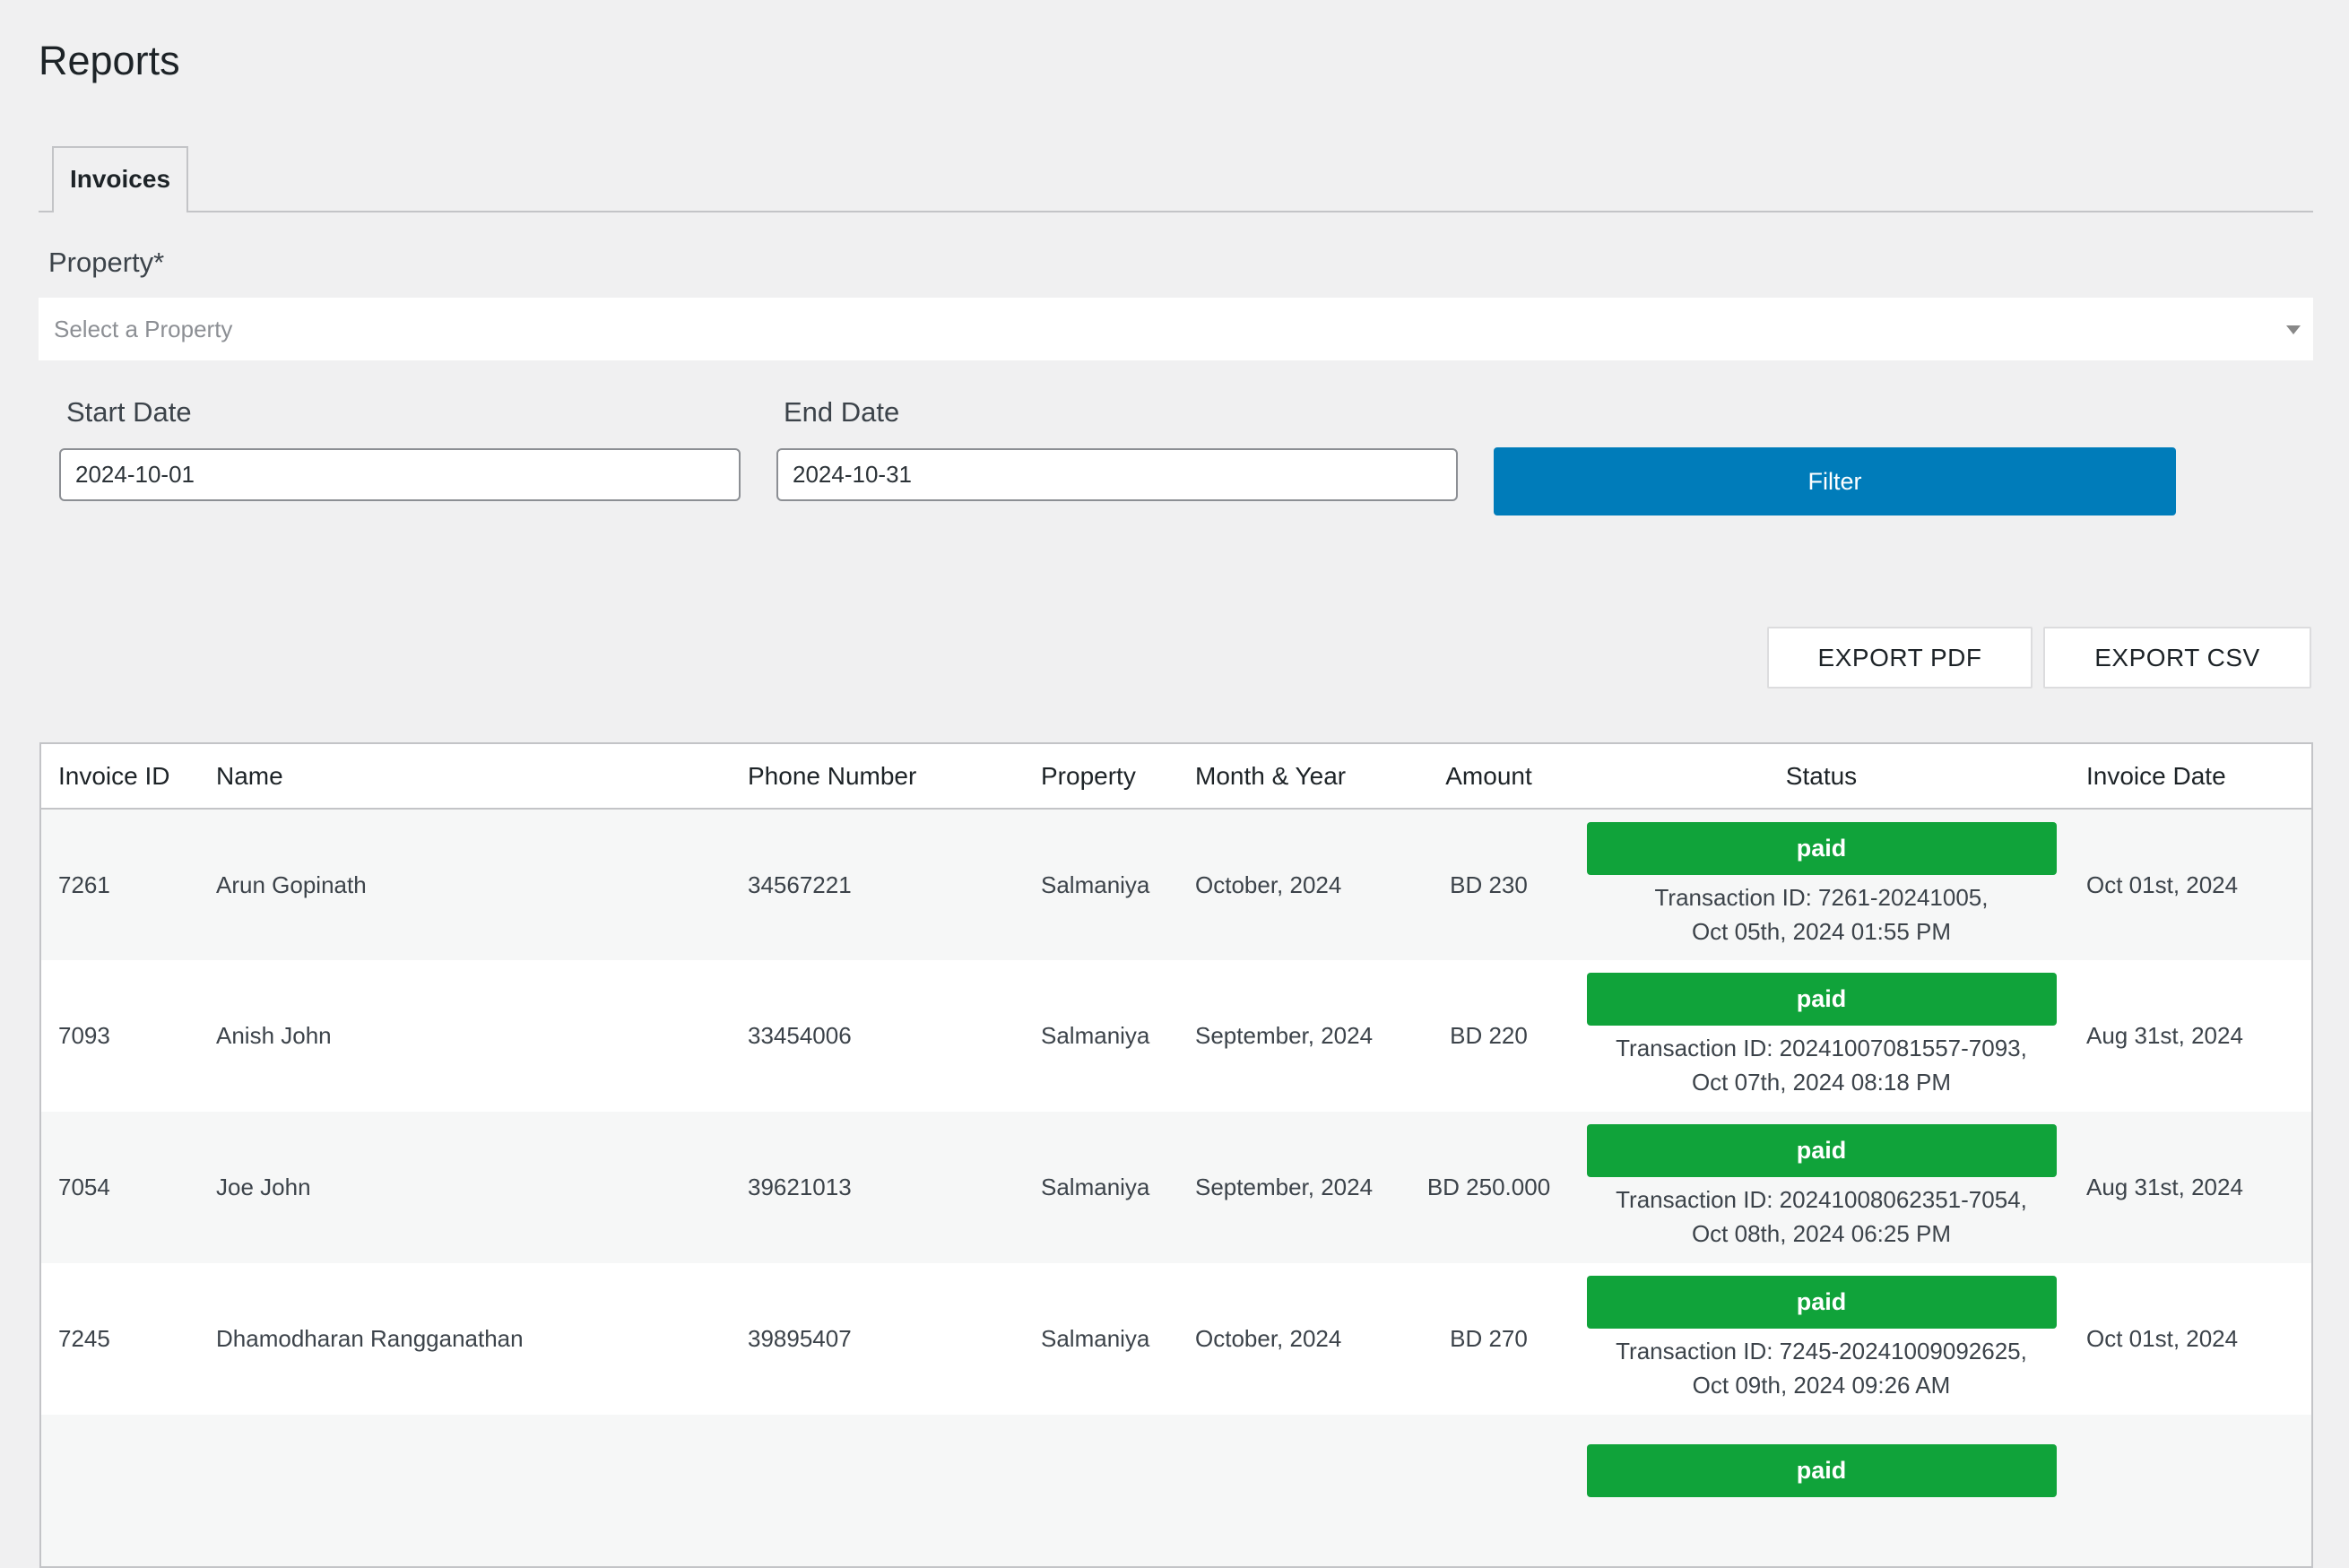 The image size is (2349, 1568). Describe the element at coordinates (1821, 775) in the screenshot. I see `header-status: Status` at that location.